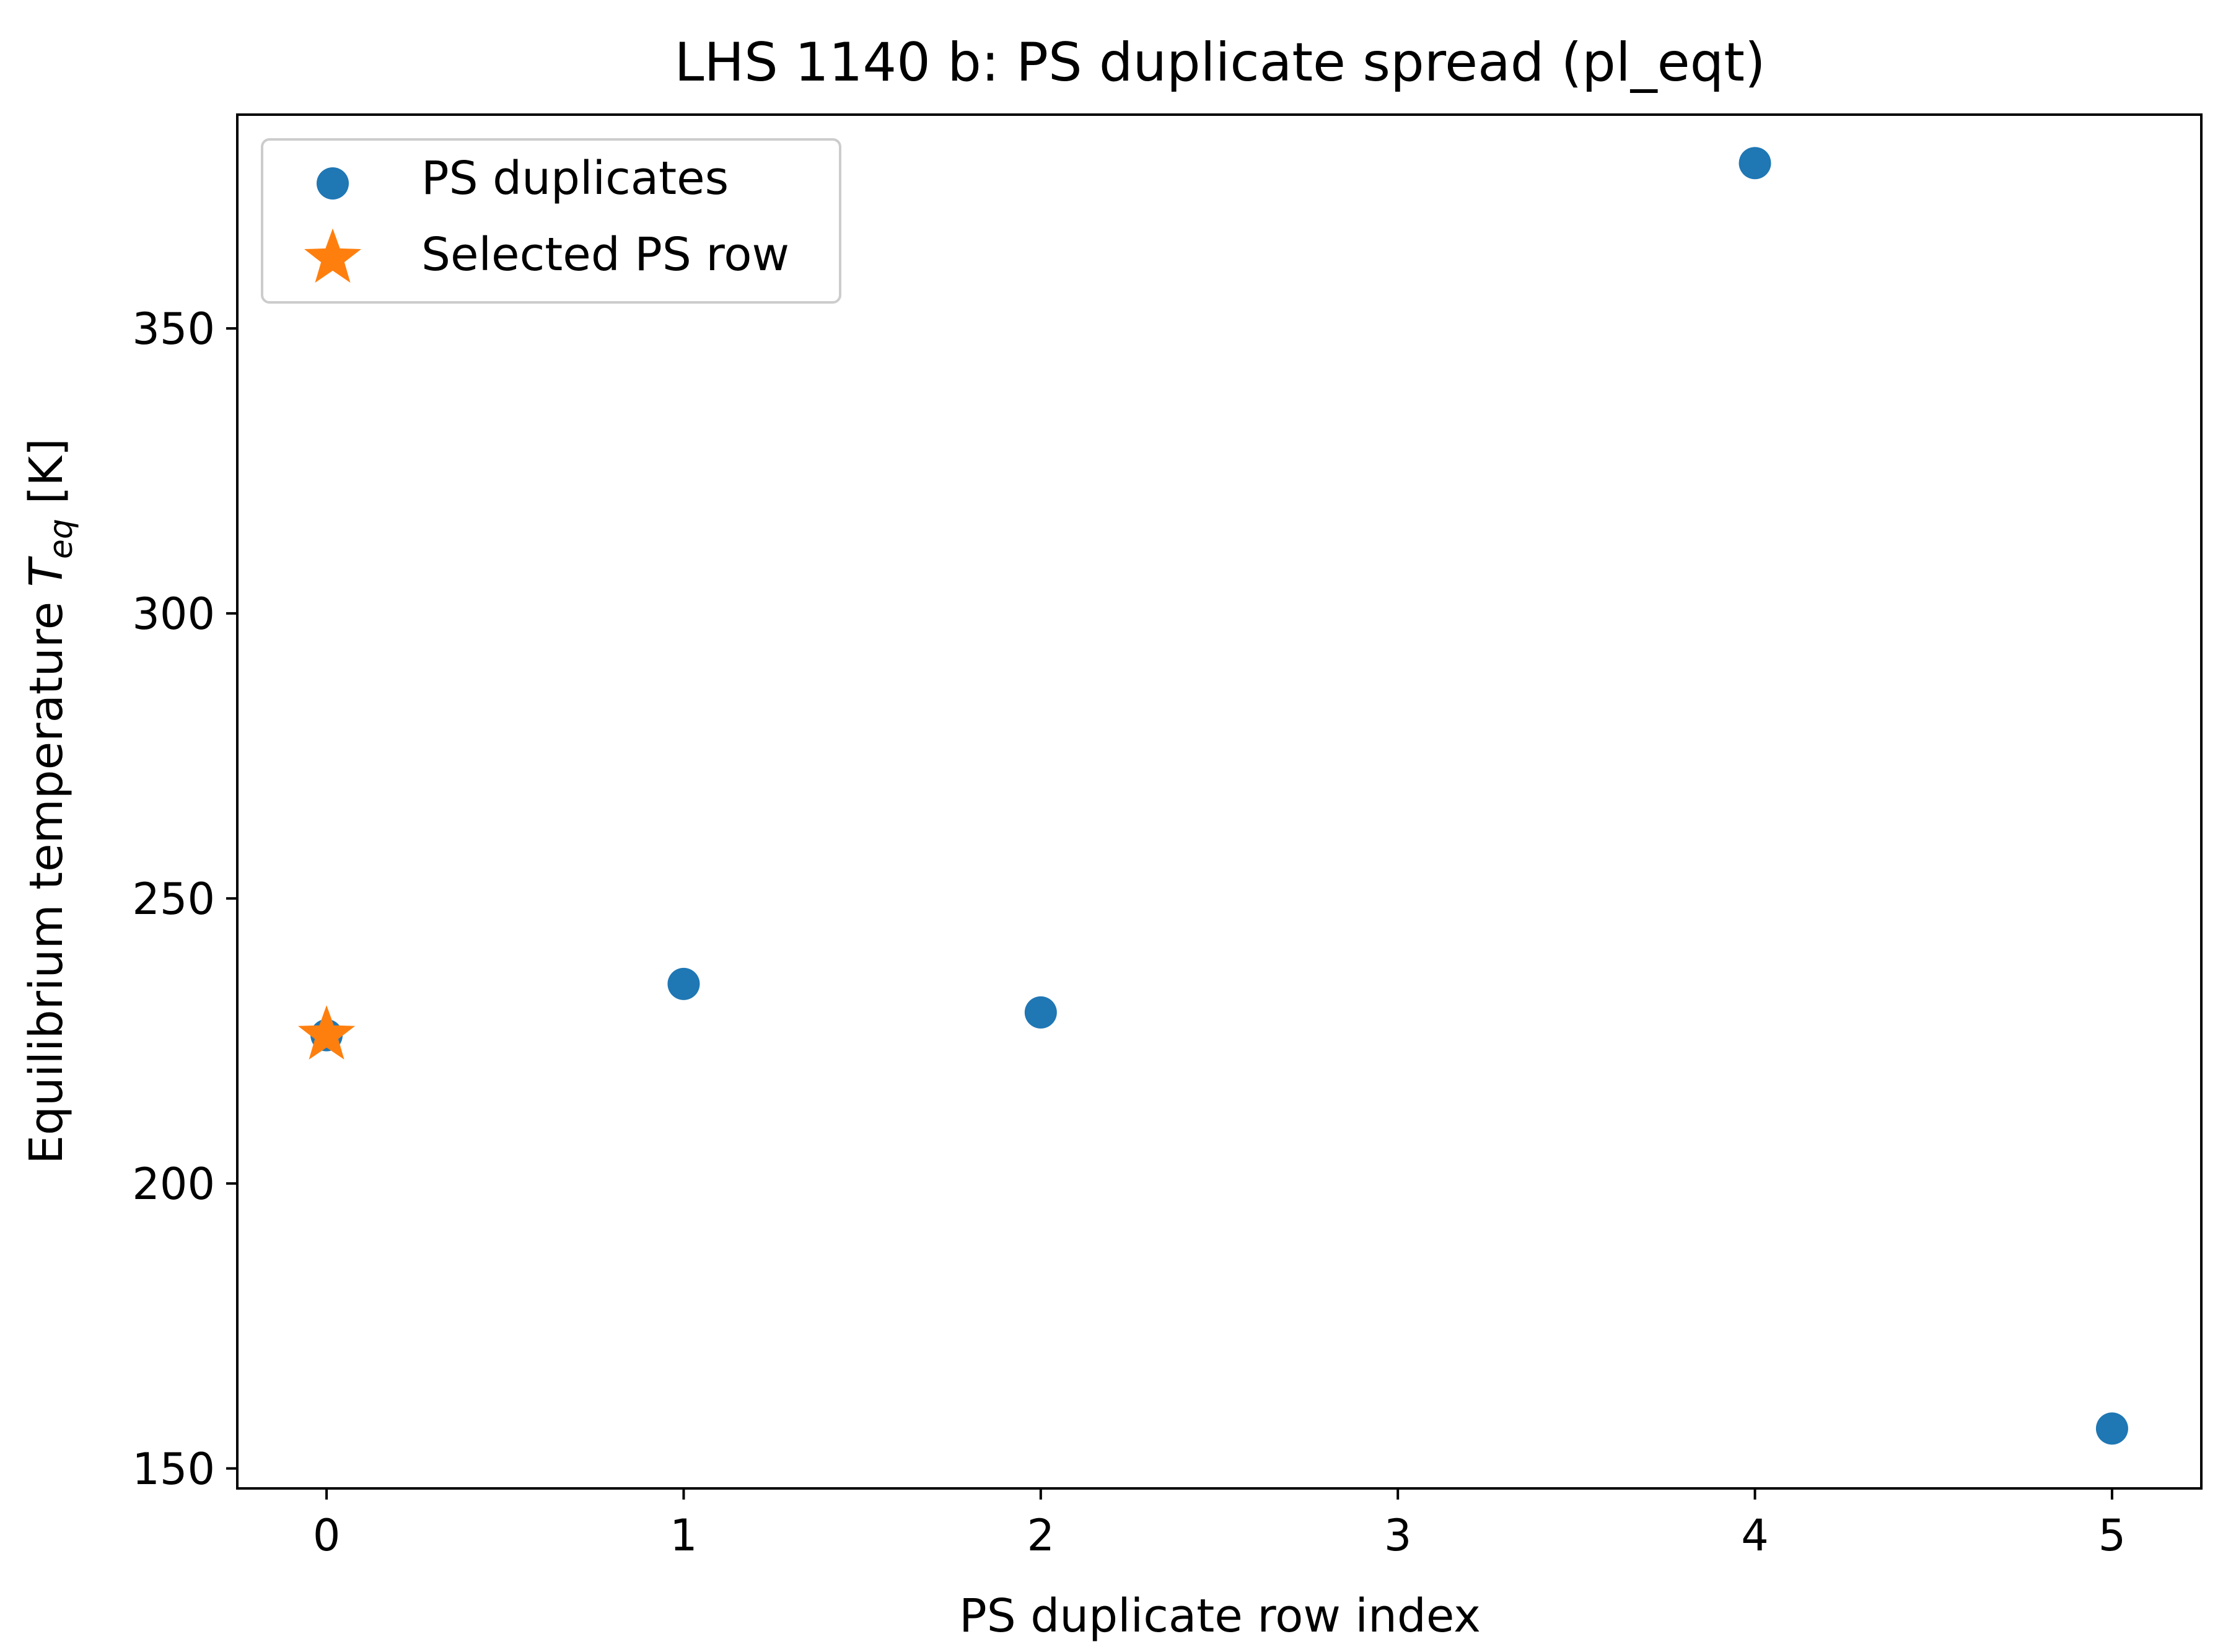  What do you see at coordinates (1220, 1616) in the screenshot?
I see `x-axis-label: PS duplicate row index` at bounding box center [1220, 1616].